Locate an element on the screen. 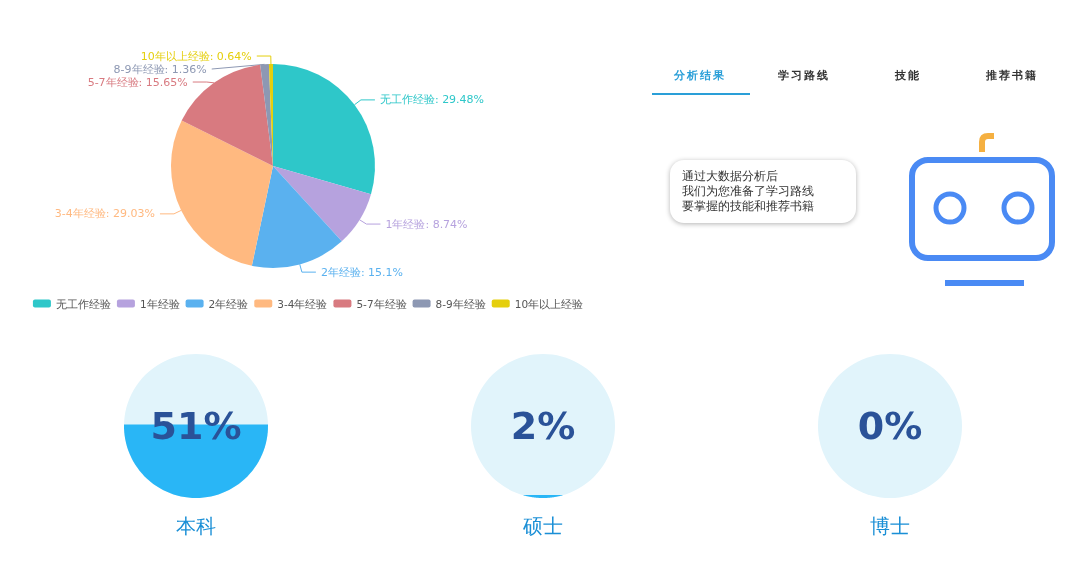 The width and height of the screenshot is (1080, 563). category-label: 技能 is located at coordinates (908, 75).